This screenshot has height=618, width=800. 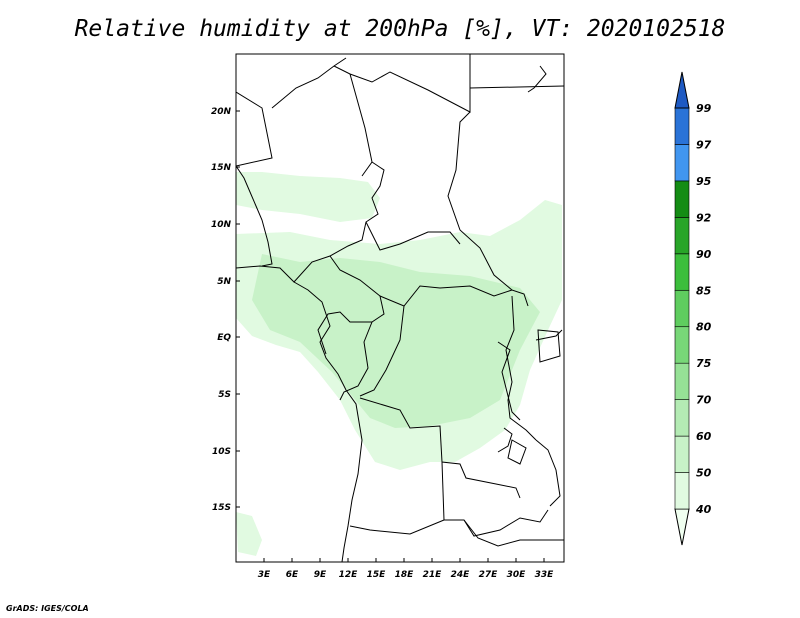 I want to click on humidity-area-core, so click(x=396, y=341).